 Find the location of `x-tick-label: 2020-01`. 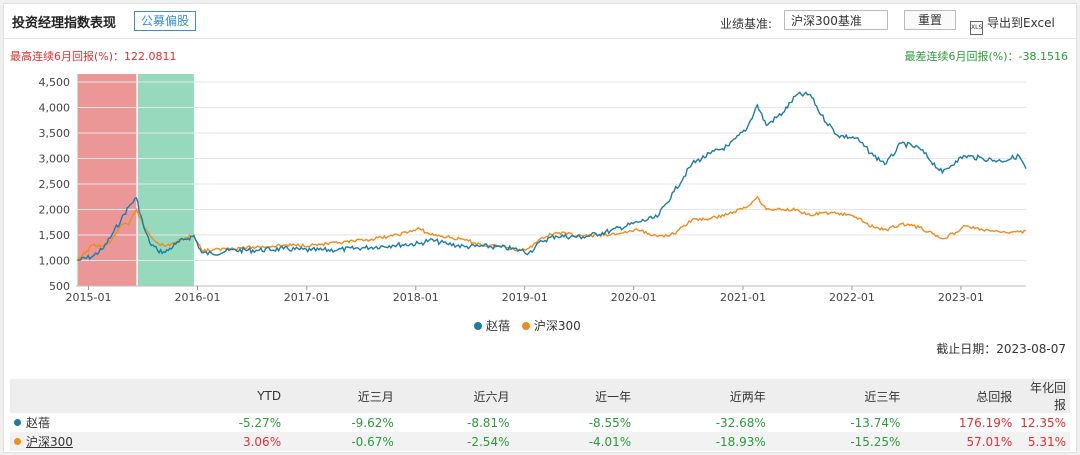

x-tick-label: 2020-01 is located at coordinates (634, 297).